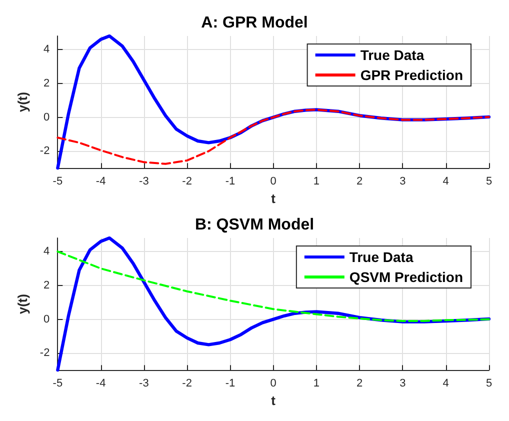 This screenshot has height=421, width=509. Describe the element at coordinates (406, 277) in the screenshot. I see `legend-label: QSVM Prediction` at that location.